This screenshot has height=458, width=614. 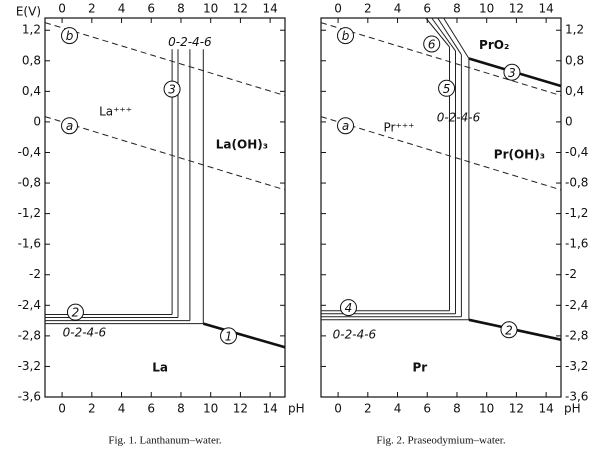 I want to click on y-tick-label: 0,4, so click(x=31, y=91).